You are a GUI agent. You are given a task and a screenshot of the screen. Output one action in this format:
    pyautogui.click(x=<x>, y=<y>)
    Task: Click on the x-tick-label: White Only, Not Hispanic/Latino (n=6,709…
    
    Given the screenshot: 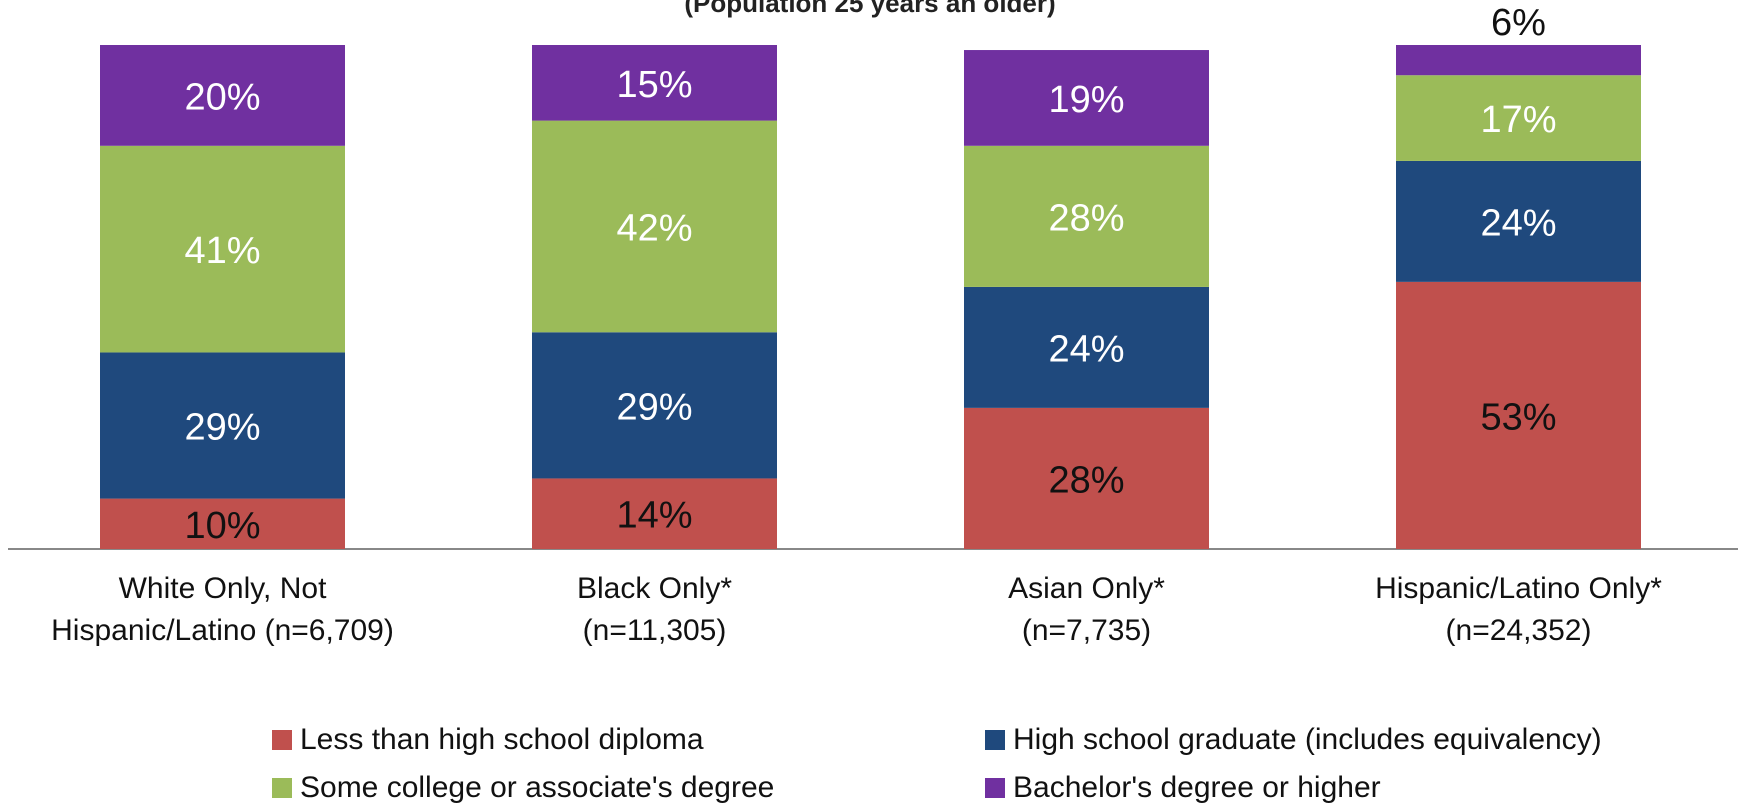 What is the action you would take?
    pyautogui.click(x=222, y=609)
    